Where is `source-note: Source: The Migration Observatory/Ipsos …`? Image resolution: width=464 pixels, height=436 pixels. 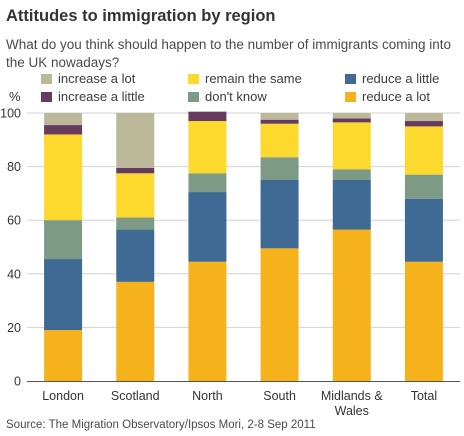 source-note: Source: The Migration Observatory/Ipsos … is located at coordinates (161, 425).